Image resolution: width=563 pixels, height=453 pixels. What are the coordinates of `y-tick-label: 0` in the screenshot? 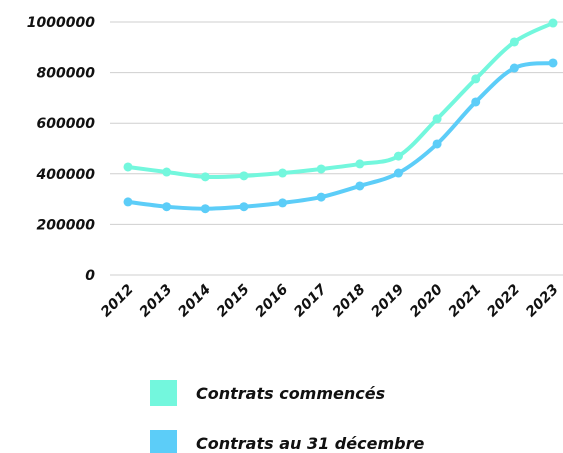 It's located at (90, 276).